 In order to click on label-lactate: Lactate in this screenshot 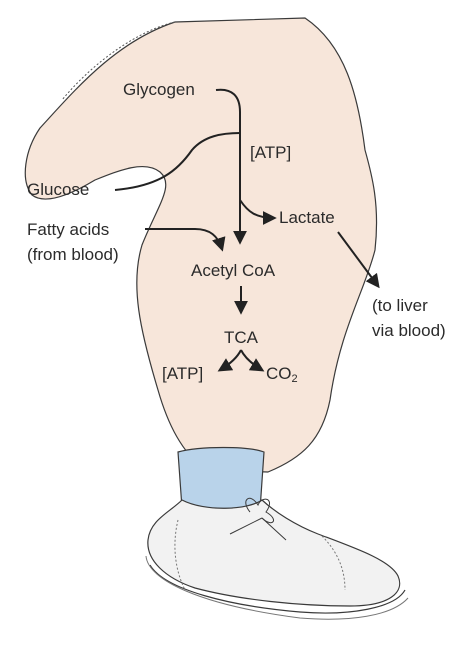, I will do `click(307, 217)`.